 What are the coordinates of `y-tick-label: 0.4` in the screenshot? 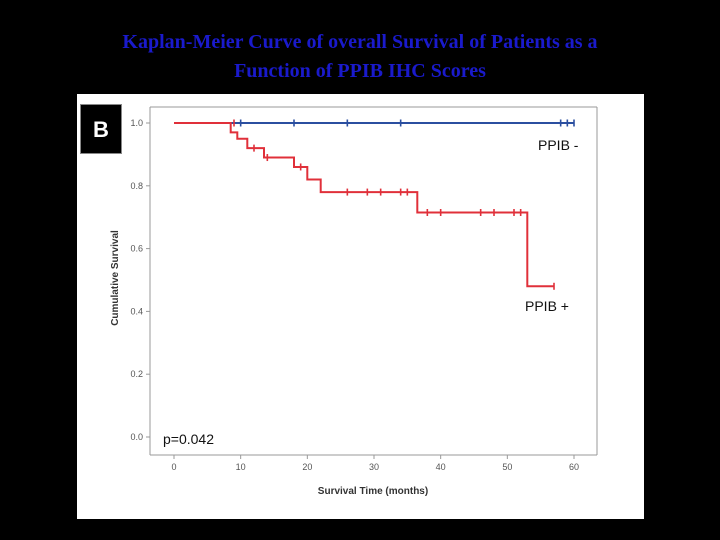 It's located at (136, 311).